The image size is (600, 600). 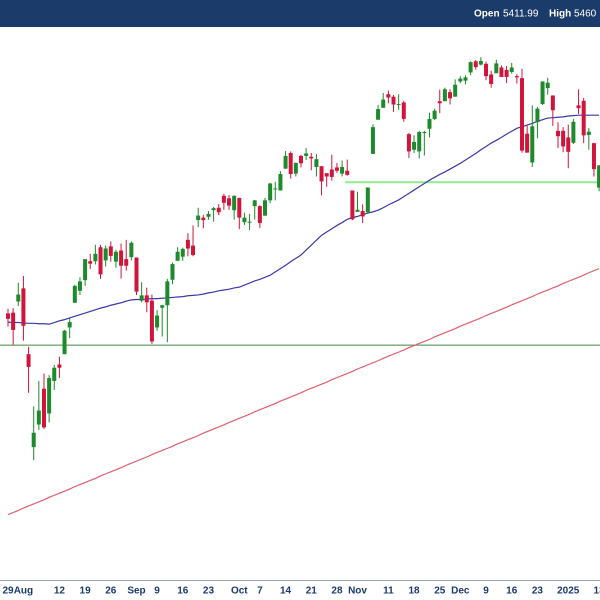 What do you see at coordinates (512, 591) in the screenshot?
I see `x-tick-label: 16` at bounding box center [512, 591].